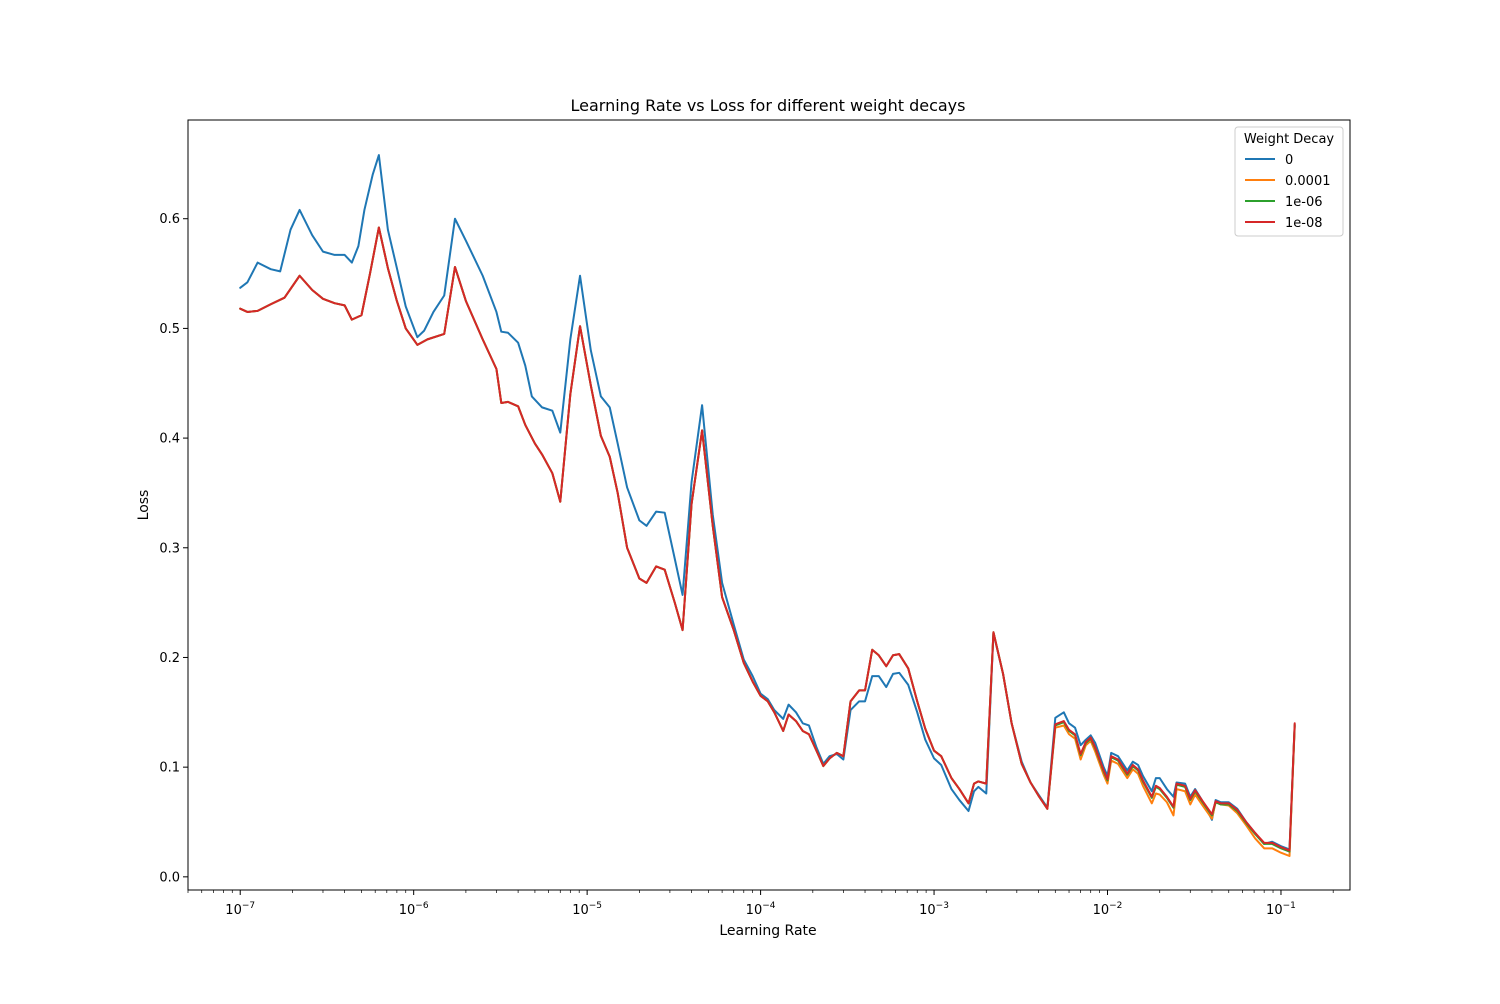 The image size is (1500, 1004). Describe the element at coordinates (169, 329) in the screenshot. I see `y-tick-label: 0.5` at that location.